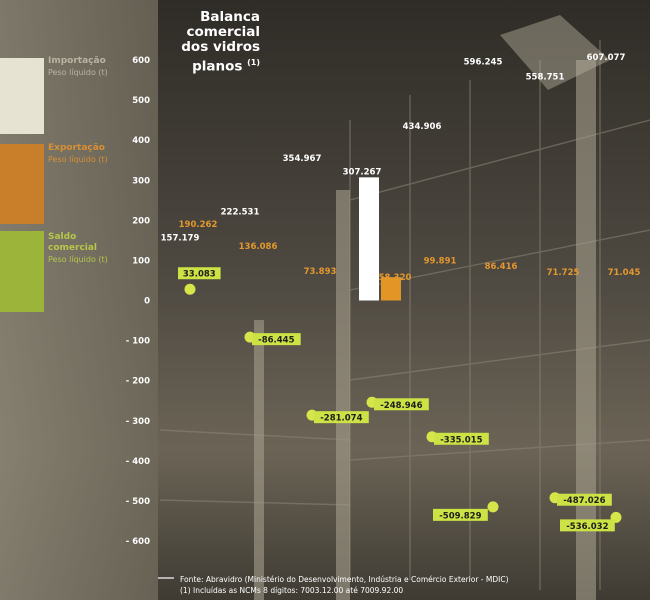  What do you see at coordinates (440, 261) in the screenshot?
I see `export-value-label: 99.891` at bounding box center [440, 261].